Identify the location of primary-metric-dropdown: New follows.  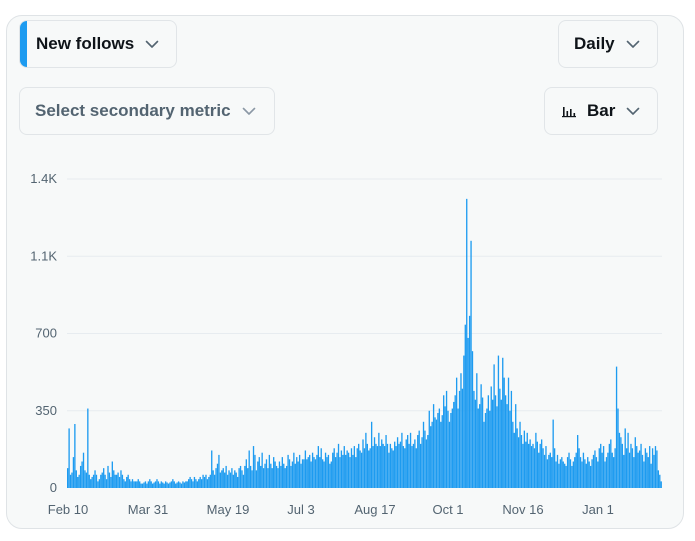
(98, 44).